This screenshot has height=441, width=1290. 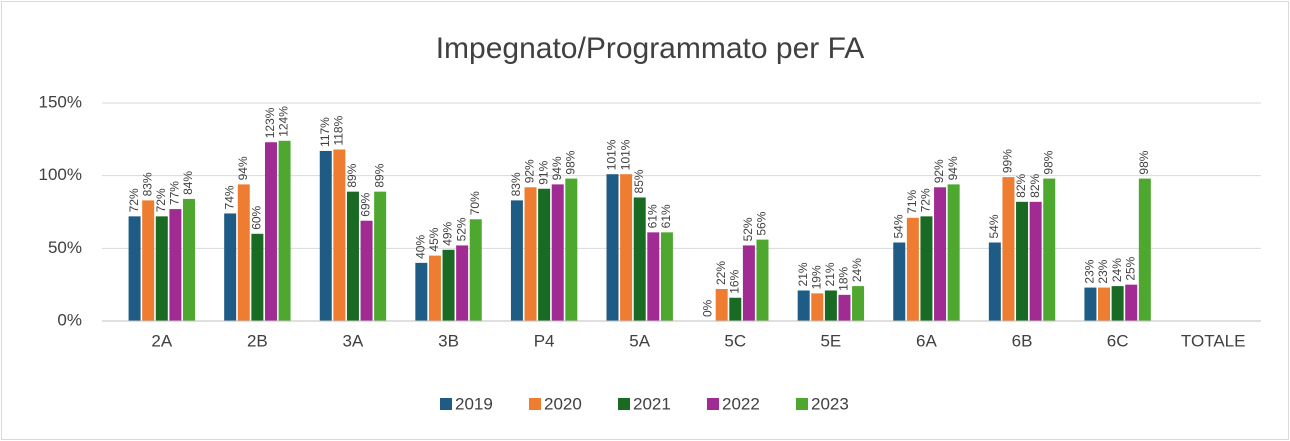 I want to click on data-label: 117%, so click(x=325, y=132).